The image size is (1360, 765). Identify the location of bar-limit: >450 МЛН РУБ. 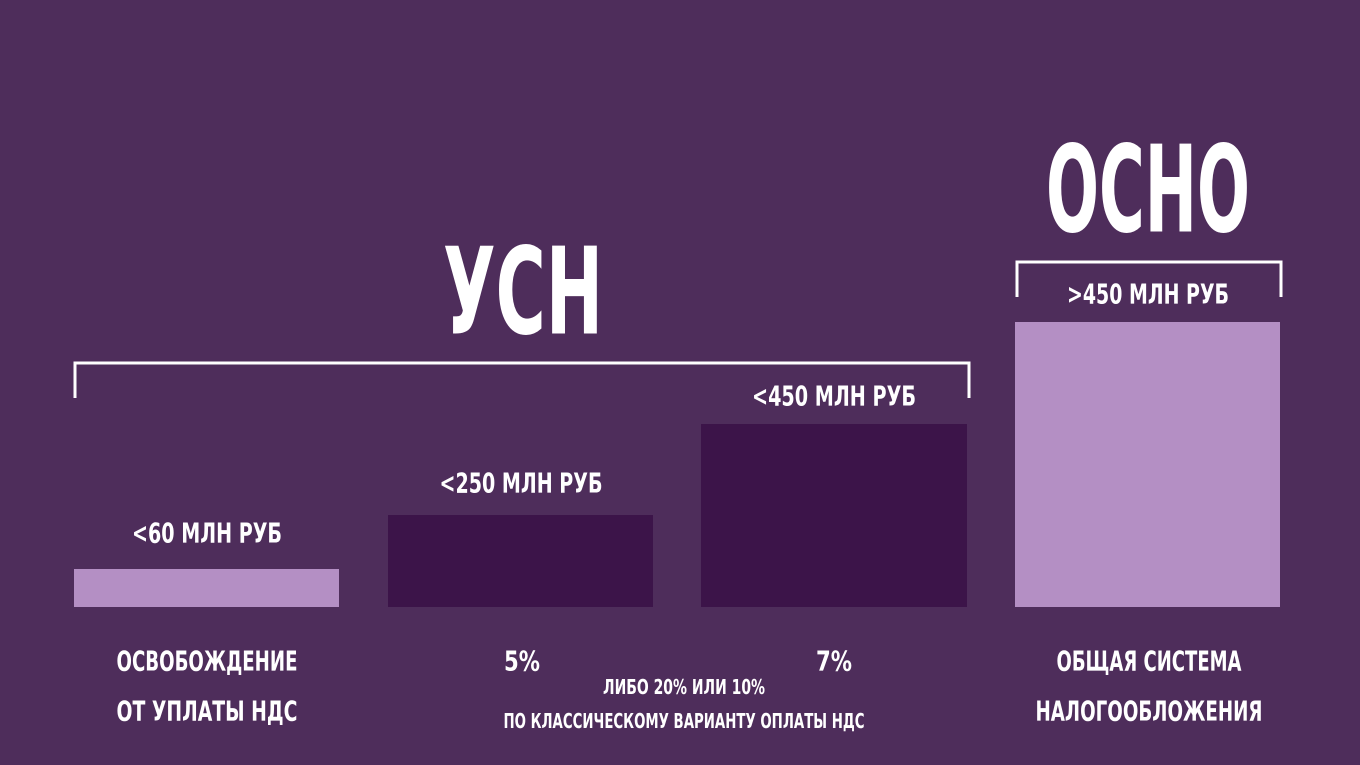
(1148, 294).